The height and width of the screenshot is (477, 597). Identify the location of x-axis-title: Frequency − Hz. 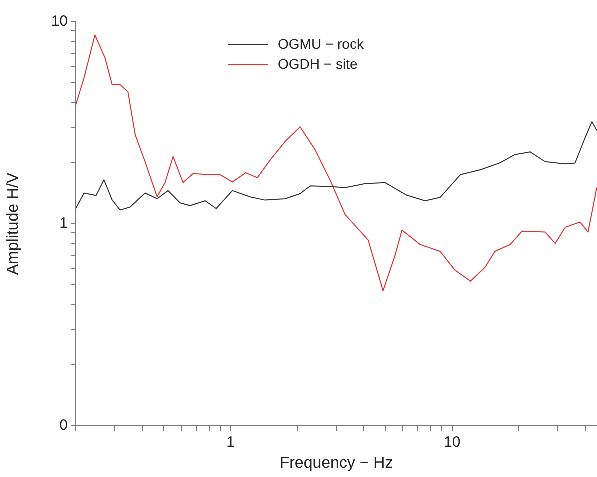
(337, 463).